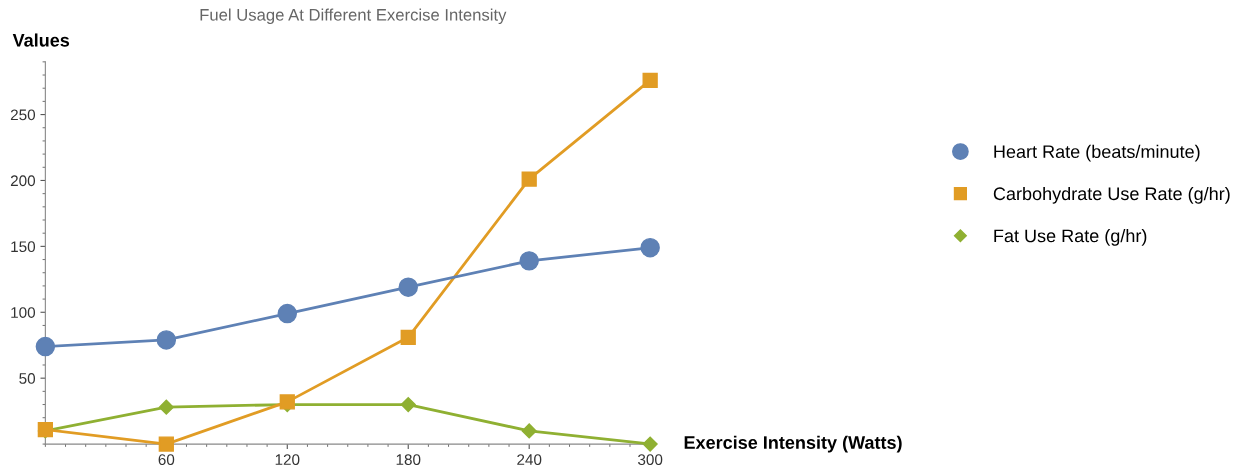 The width and height of the screenshot is (1260, 465). Describe the element at coordinates (408, 459) in the screenshot. I see `x-tick-label: 180` at that location.